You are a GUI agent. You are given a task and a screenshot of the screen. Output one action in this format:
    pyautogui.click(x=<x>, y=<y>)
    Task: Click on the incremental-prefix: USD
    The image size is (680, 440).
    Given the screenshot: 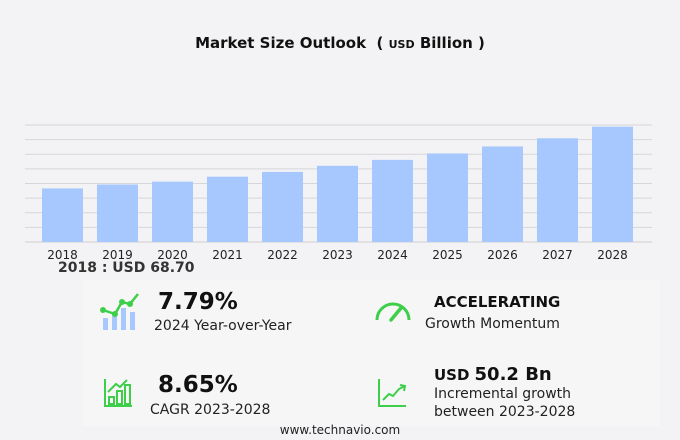 What is the action you would take?
    pyautogui.click(x=452, y=375)
    